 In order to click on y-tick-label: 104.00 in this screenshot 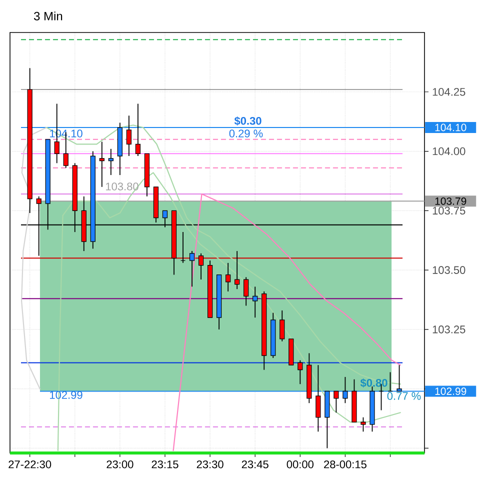, I will do `click(449, 151)`.